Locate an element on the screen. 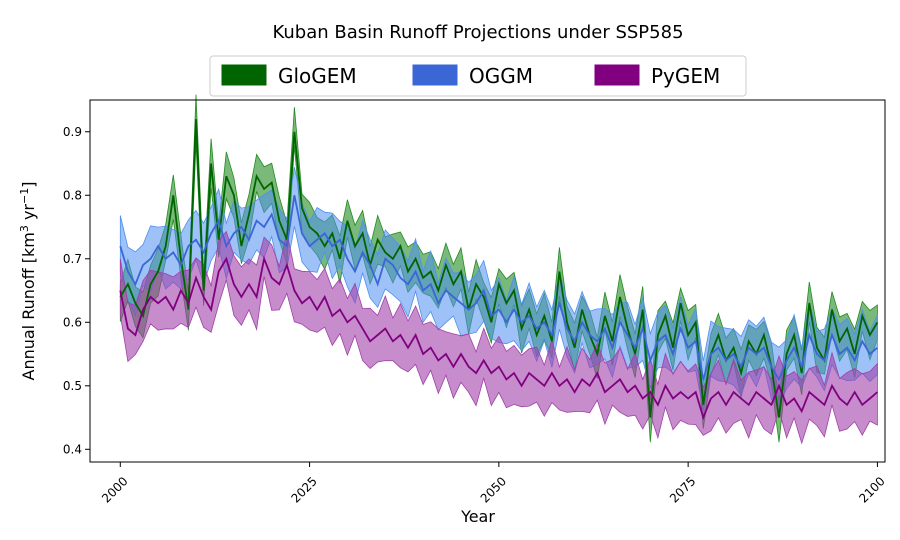 This screenshot has height=540, width=900. y-tick-label: 0.6 is located at coordinates (72, 322).